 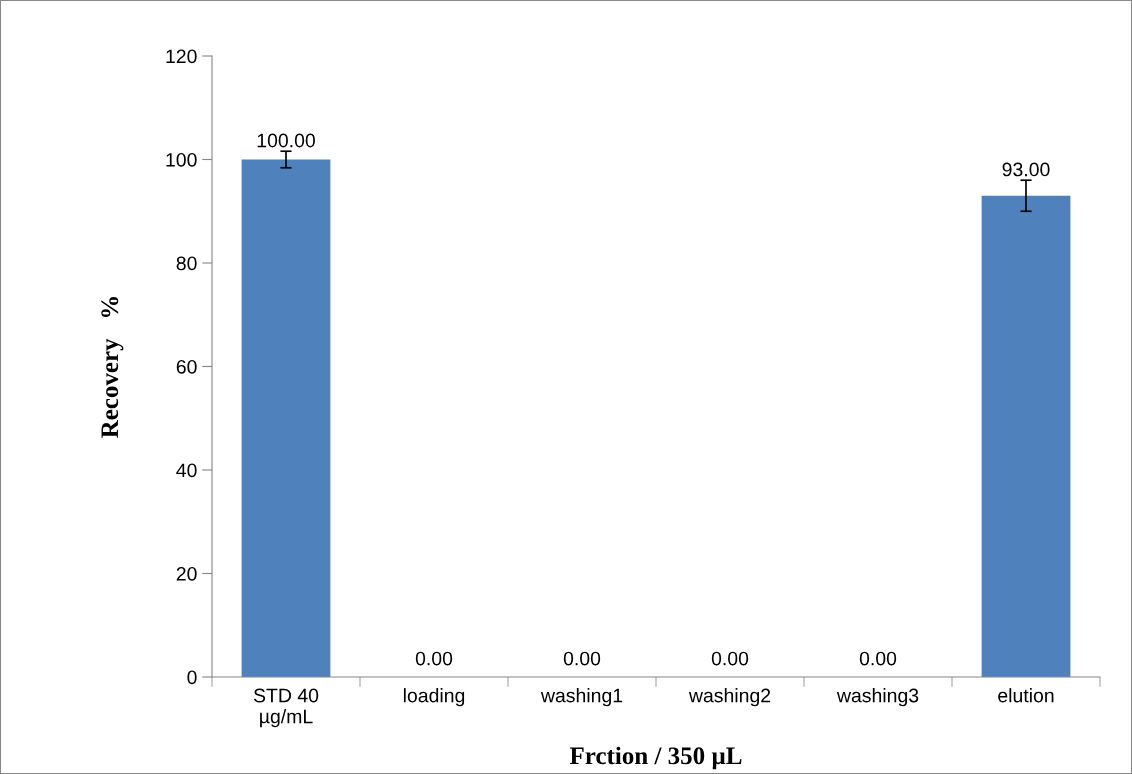 What do you see at coordinates (186, 470) in the screenshot?
I see `y-tick-label: 40` at bounding box center [186, 470].